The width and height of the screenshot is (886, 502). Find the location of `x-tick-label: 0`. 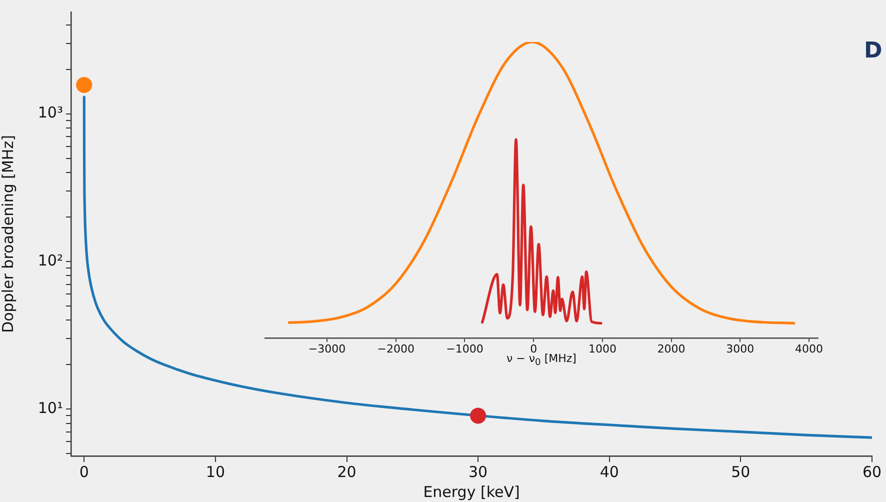

x-tick-label: 0 is located at coordinates (84, 471).